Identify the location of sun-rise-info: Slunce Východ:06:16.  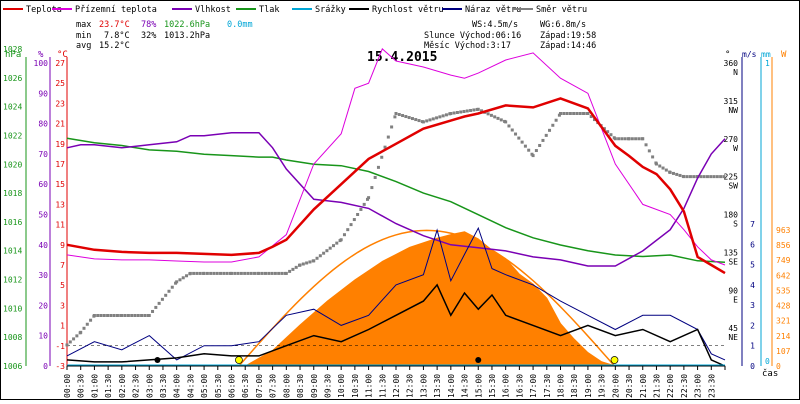
(472, 36).